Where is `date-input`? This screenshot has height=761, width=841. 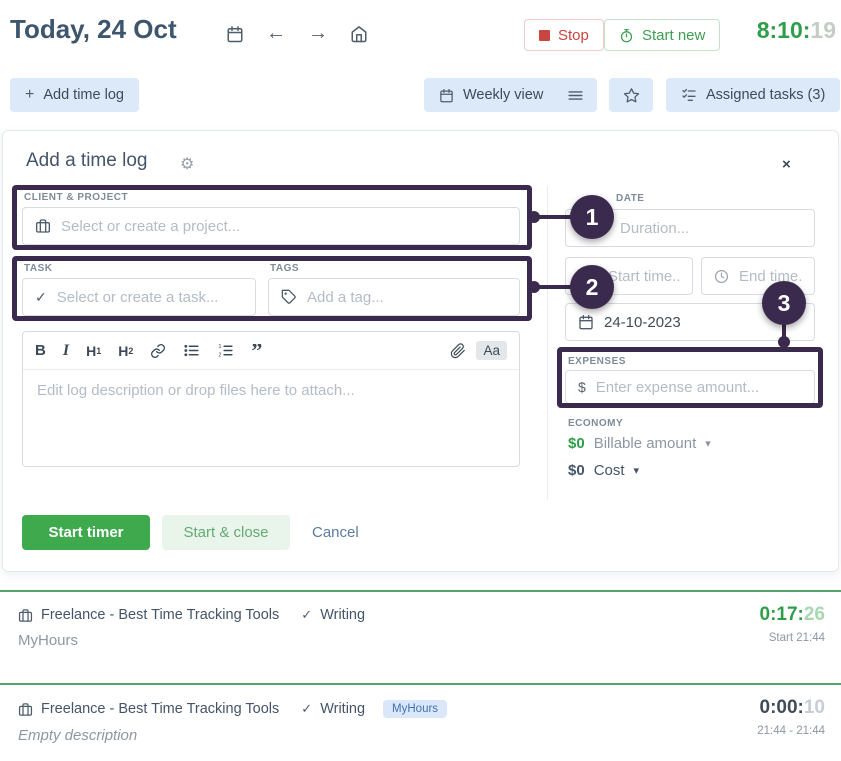 date-input is located at coordinates (690, 322).